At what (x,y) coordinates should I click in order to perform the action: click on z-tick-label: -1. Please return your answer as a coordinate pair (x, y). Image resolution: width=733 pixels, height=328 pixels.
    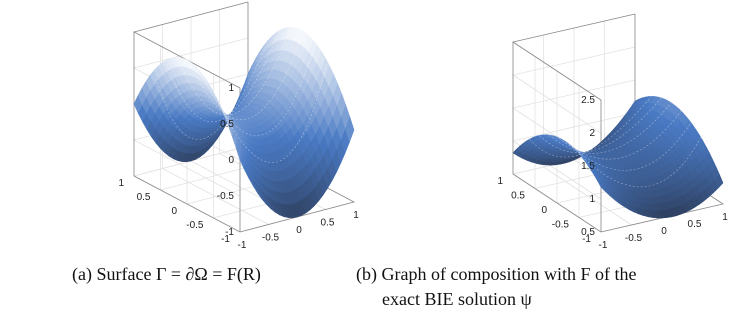
    Looking at the image, I should click on (229, 232).